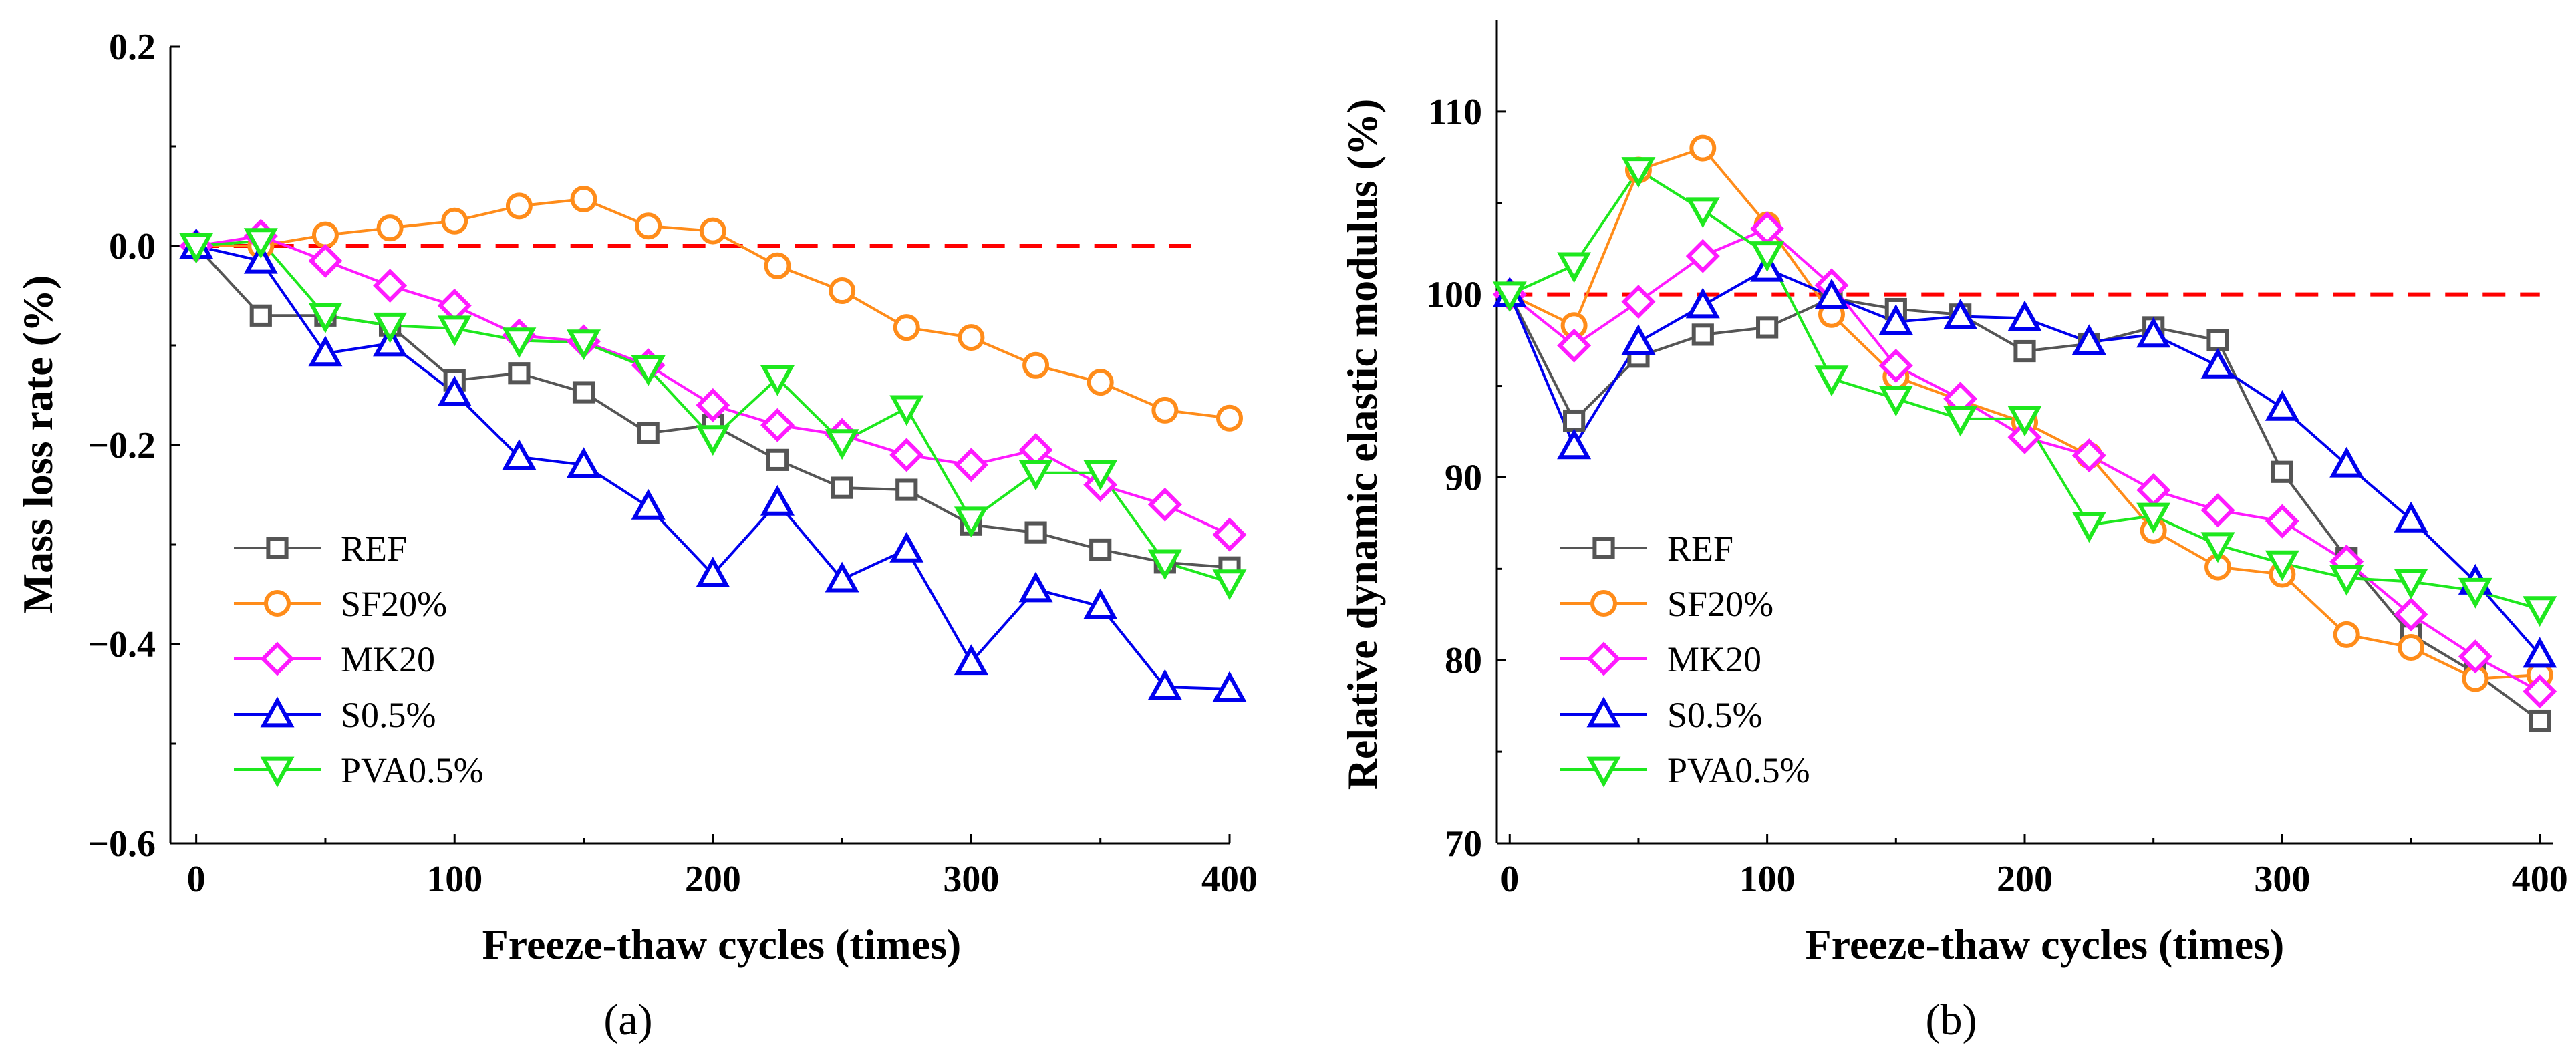  What do you see at coordinates (1454, 295) in the screenshot?
I see `y-tick-label: 100` at bounding box center [1454, 295].